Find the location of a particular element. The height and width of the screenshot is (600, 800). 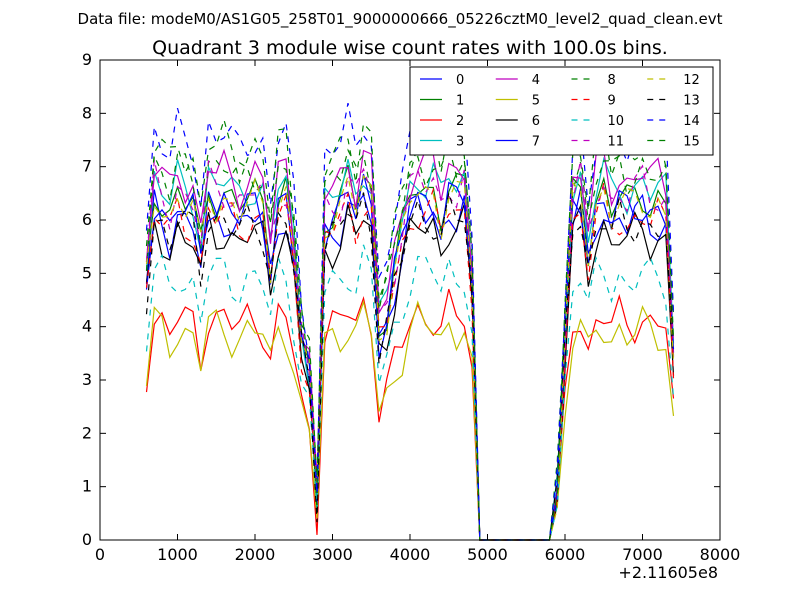

y-tick-label: 7 is located at coordinates (87, 166).